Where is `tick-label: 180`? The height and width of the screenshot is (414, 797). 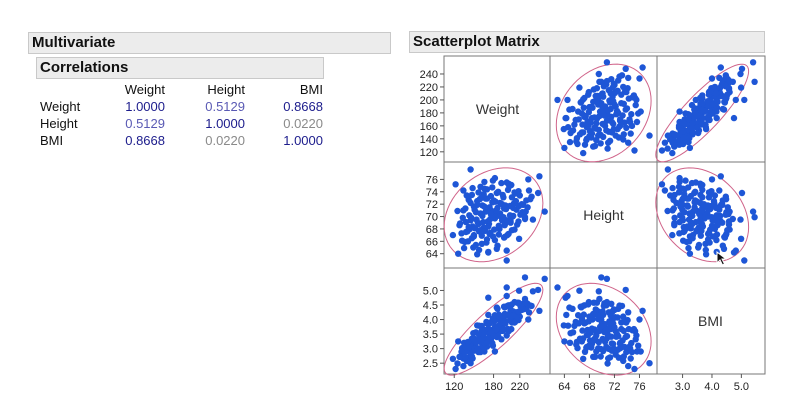
tick-label: 180 is located at coordinates (493, 387).